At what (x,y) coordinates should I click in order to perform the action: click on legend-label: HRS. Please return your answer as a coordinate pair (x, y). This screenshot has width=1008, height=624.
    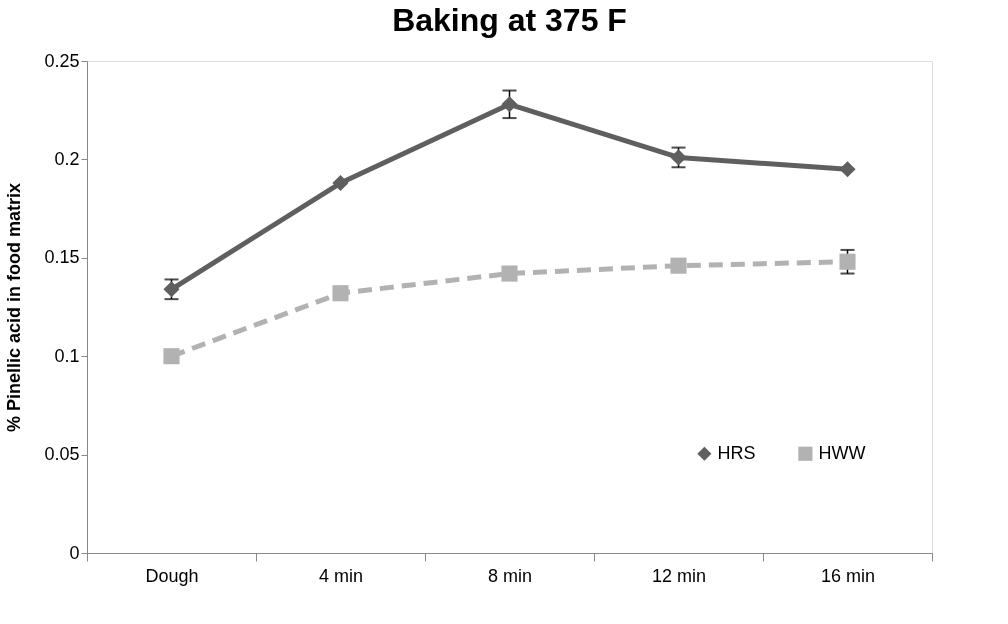
    Looking at the image, I should click on (736, 452).